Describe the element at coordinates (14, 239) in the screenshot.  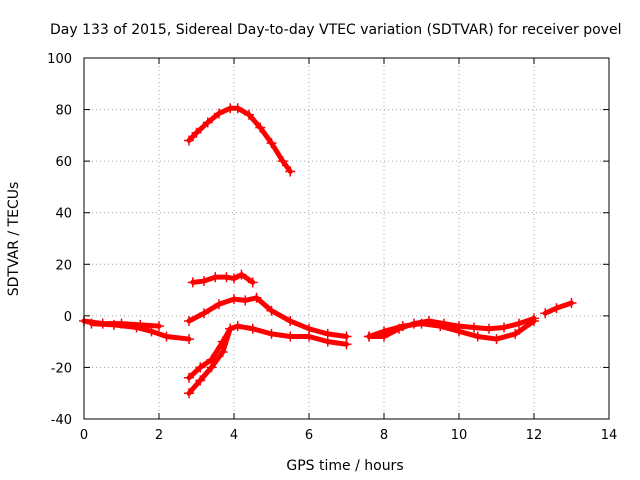
I see `y-axis-label: SDTVAR / TECUs` at that location.